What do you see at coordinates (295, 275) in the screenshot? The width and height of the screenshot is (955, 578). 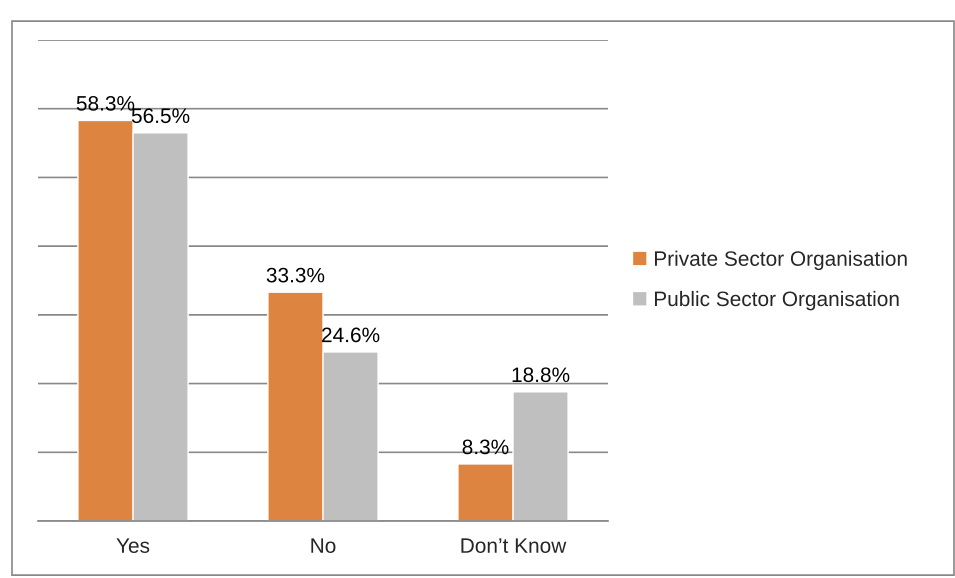 I see `data-label: 33.3%` at bounding box center [295, 275].